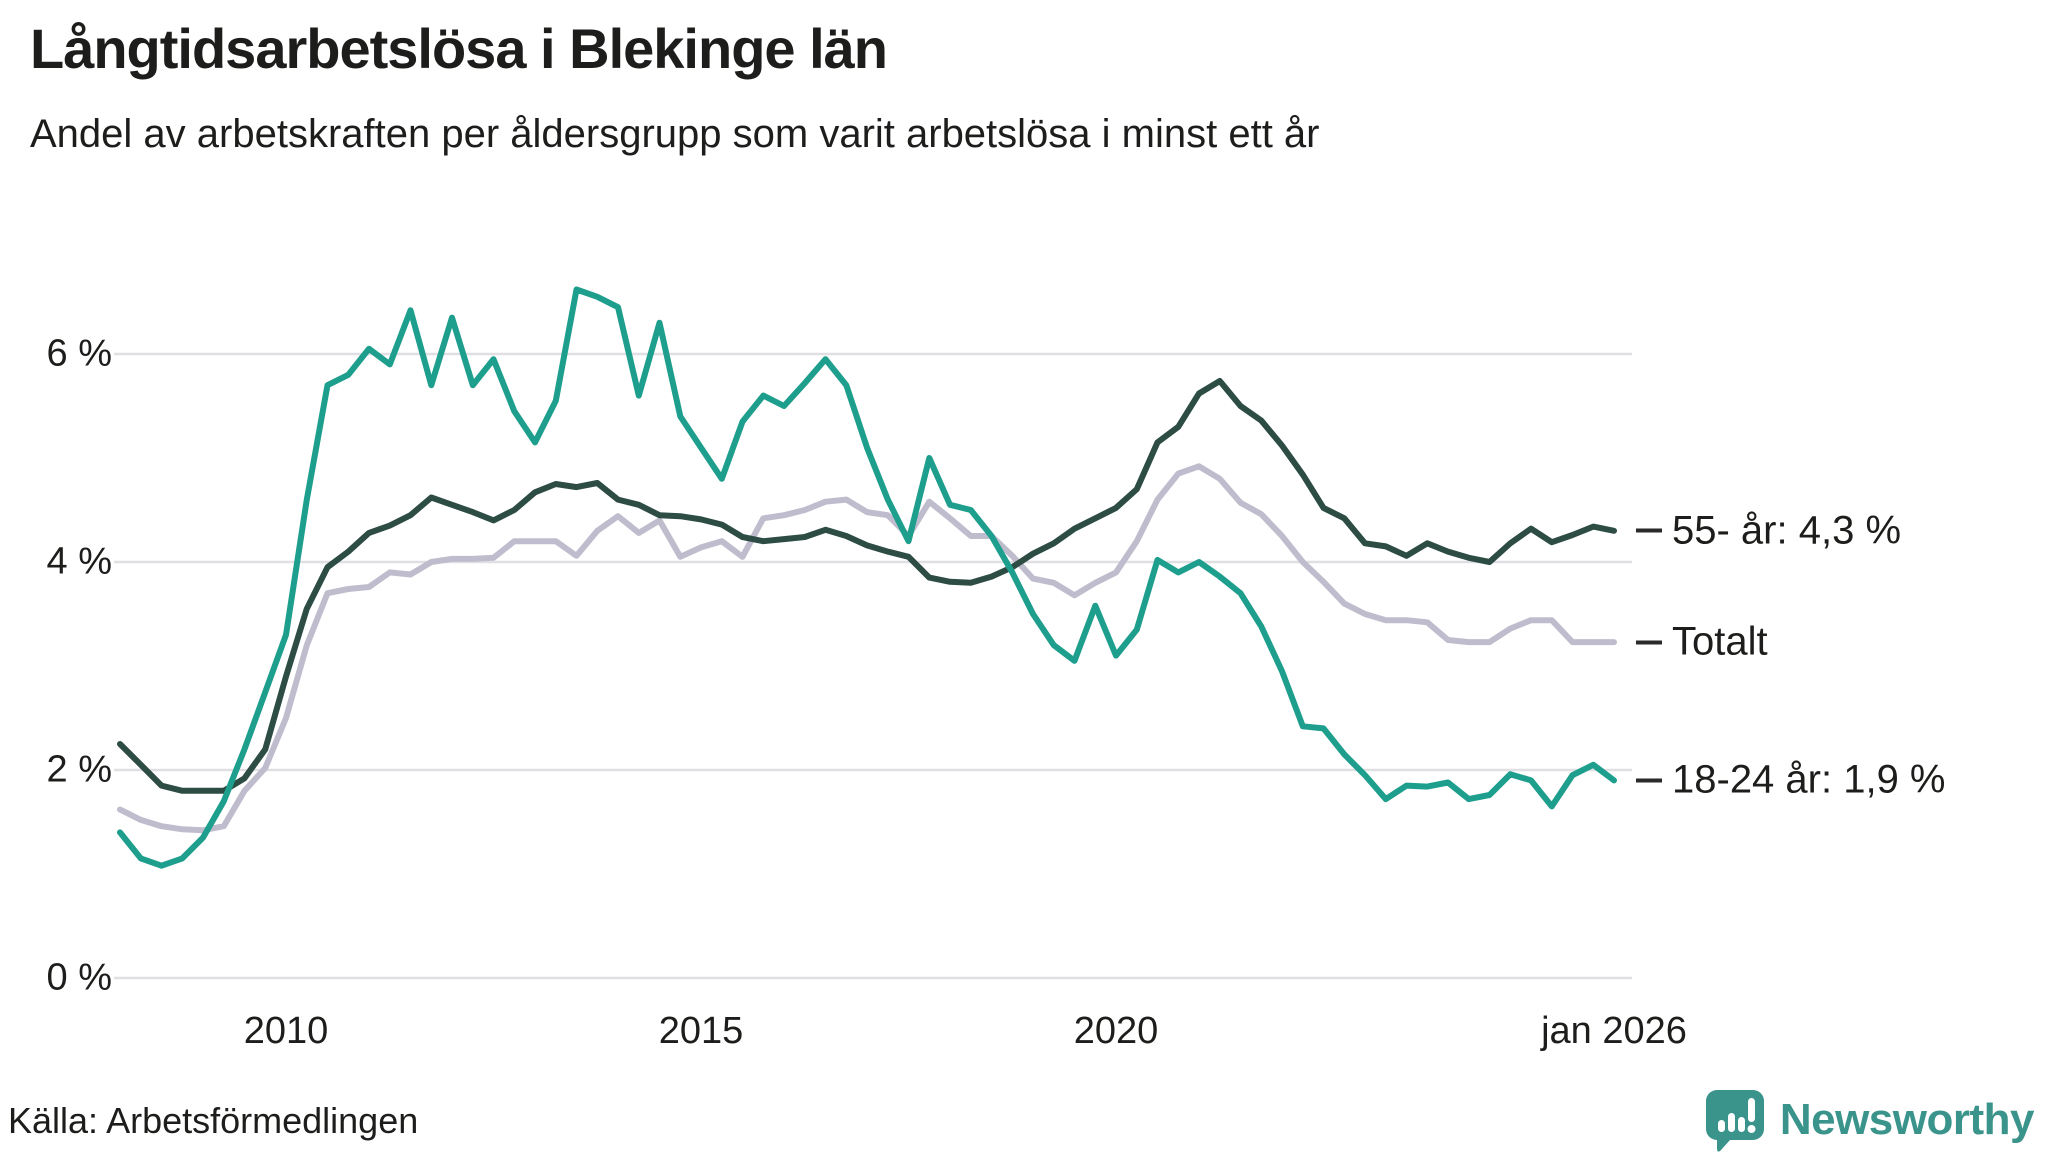 The height and width of the screenshot is (1152, 2048). Describe the element at coordinates (79, 561) in the screenshot. I see `y-tick-label: 4 %` at that location.